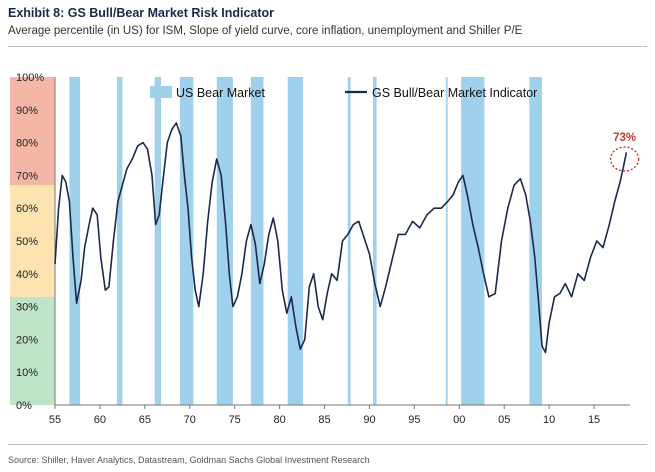 Image resolution: width=655 pixels, height=472 pixels. Describe the element at coordinates (624, 159) in the screenshot. I see `callout-circle` at that location.